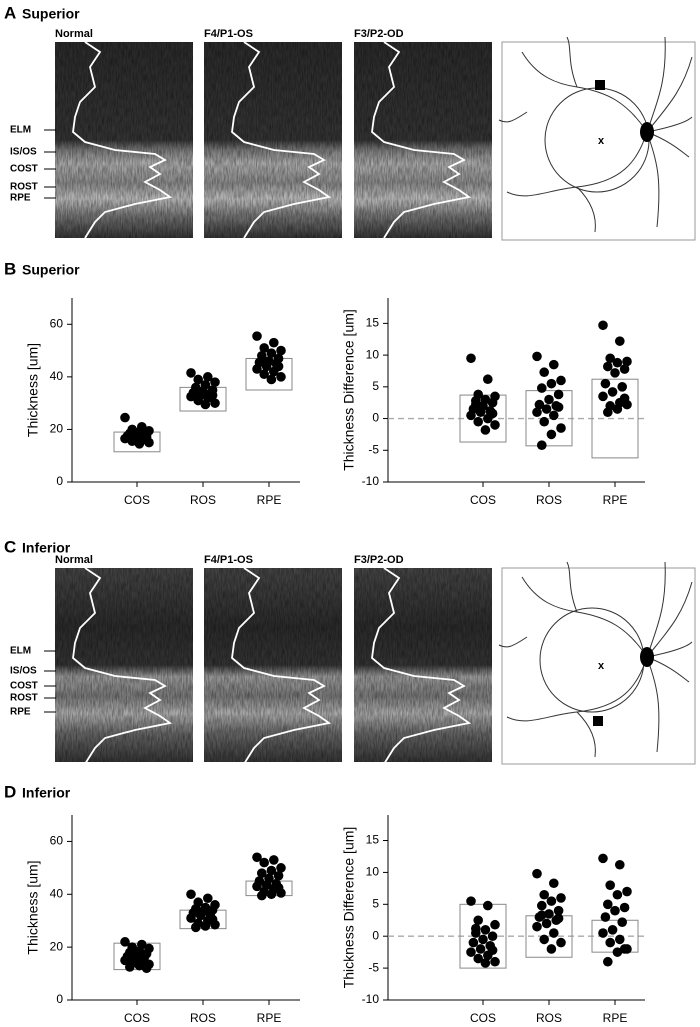  I want to click on layer-label: COST, so click(24, 169).